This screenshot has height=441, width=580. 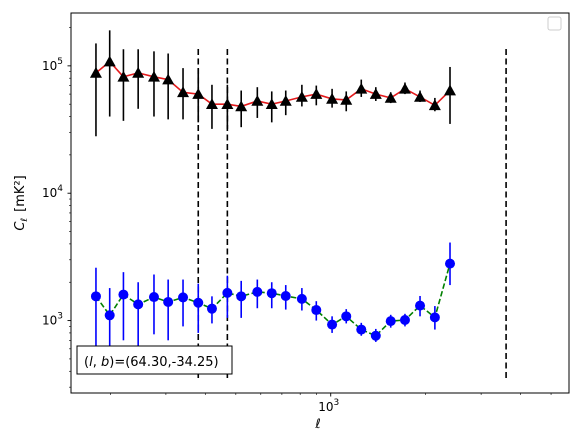 I want to click on annotation-b: b, so click(x=105, y=362).